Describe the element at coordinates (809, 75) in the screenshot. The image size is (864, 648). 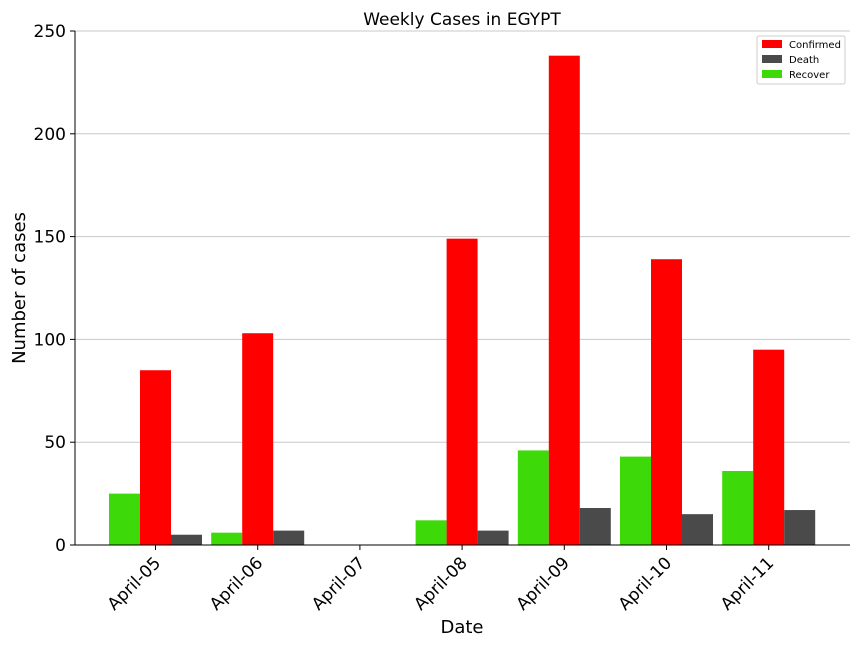
I see `legend-label-recover: Recover` at that location.